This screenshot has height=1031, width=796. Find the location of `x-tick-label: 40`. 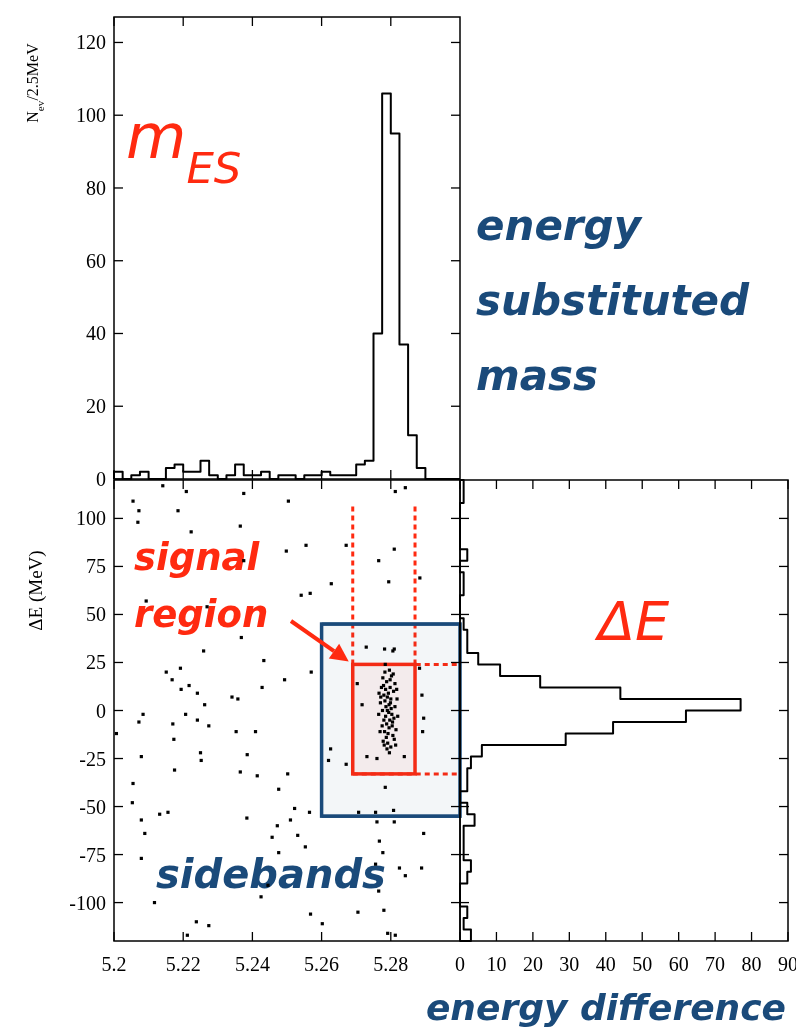

x-tick-label: 40 is located at coordinates (605, 964).